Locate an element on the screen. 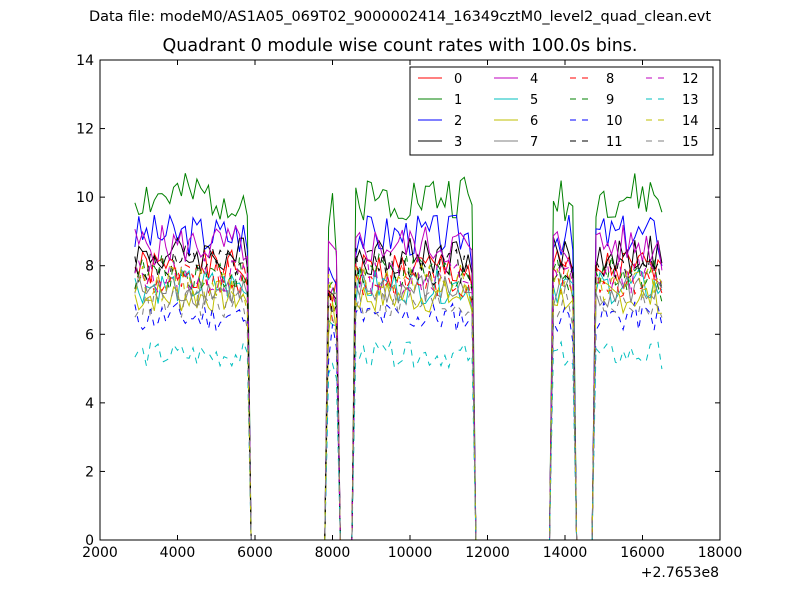 This screenshot has width=800, height=600. legend-label-14: 14 is located at coordinates (690, 121).